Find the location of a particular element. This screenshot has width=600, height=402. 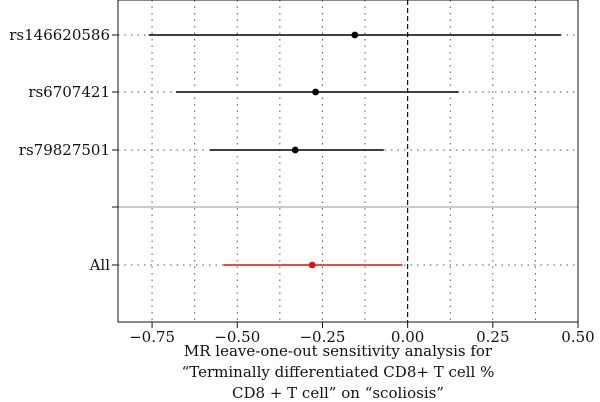

x-tick-label: −0.50 is located at coordinates (237, 337).